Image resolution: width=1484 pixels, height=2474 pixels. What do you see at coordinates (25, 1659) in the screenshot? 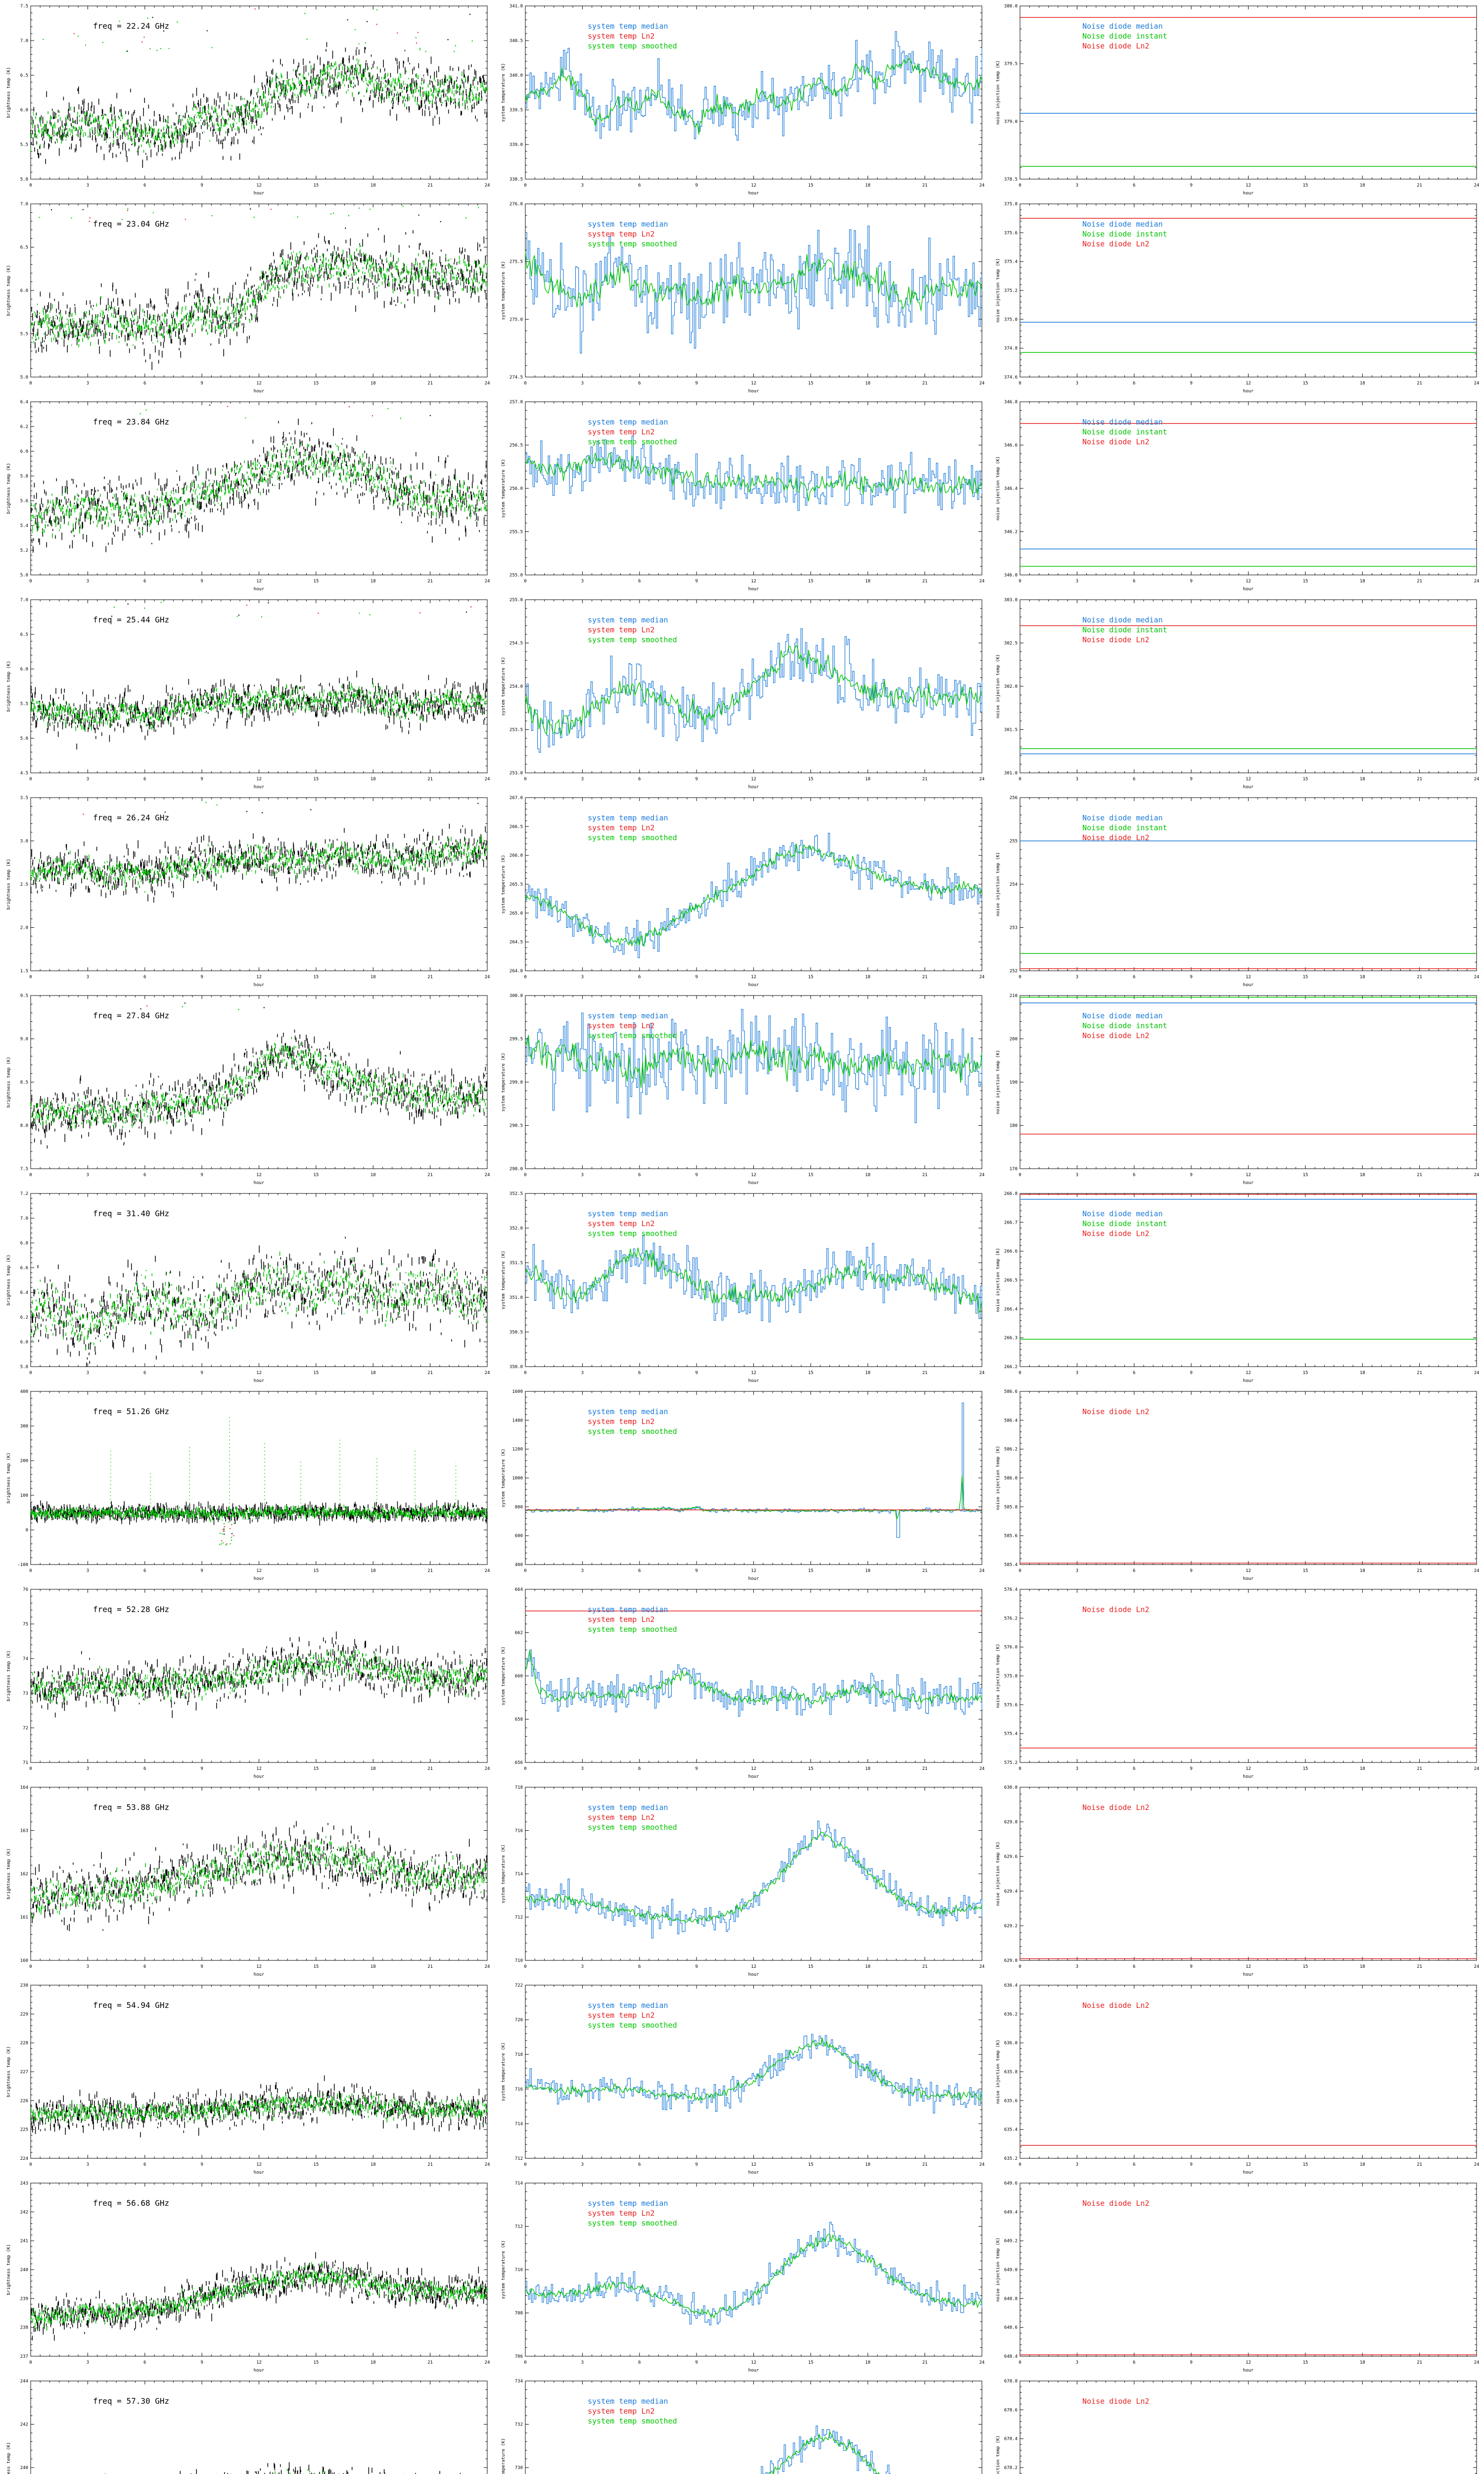
I see `y-tick-label: 74` at bounding box center [25, 1659].